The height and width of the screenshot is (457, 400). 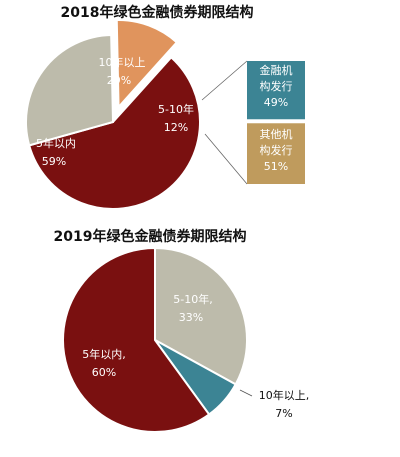 What do you see at coordinates (276, 102) in the screenshot?
I see `chart1-breakdown-financial-value: 49%` at bounding box center [276, 102].